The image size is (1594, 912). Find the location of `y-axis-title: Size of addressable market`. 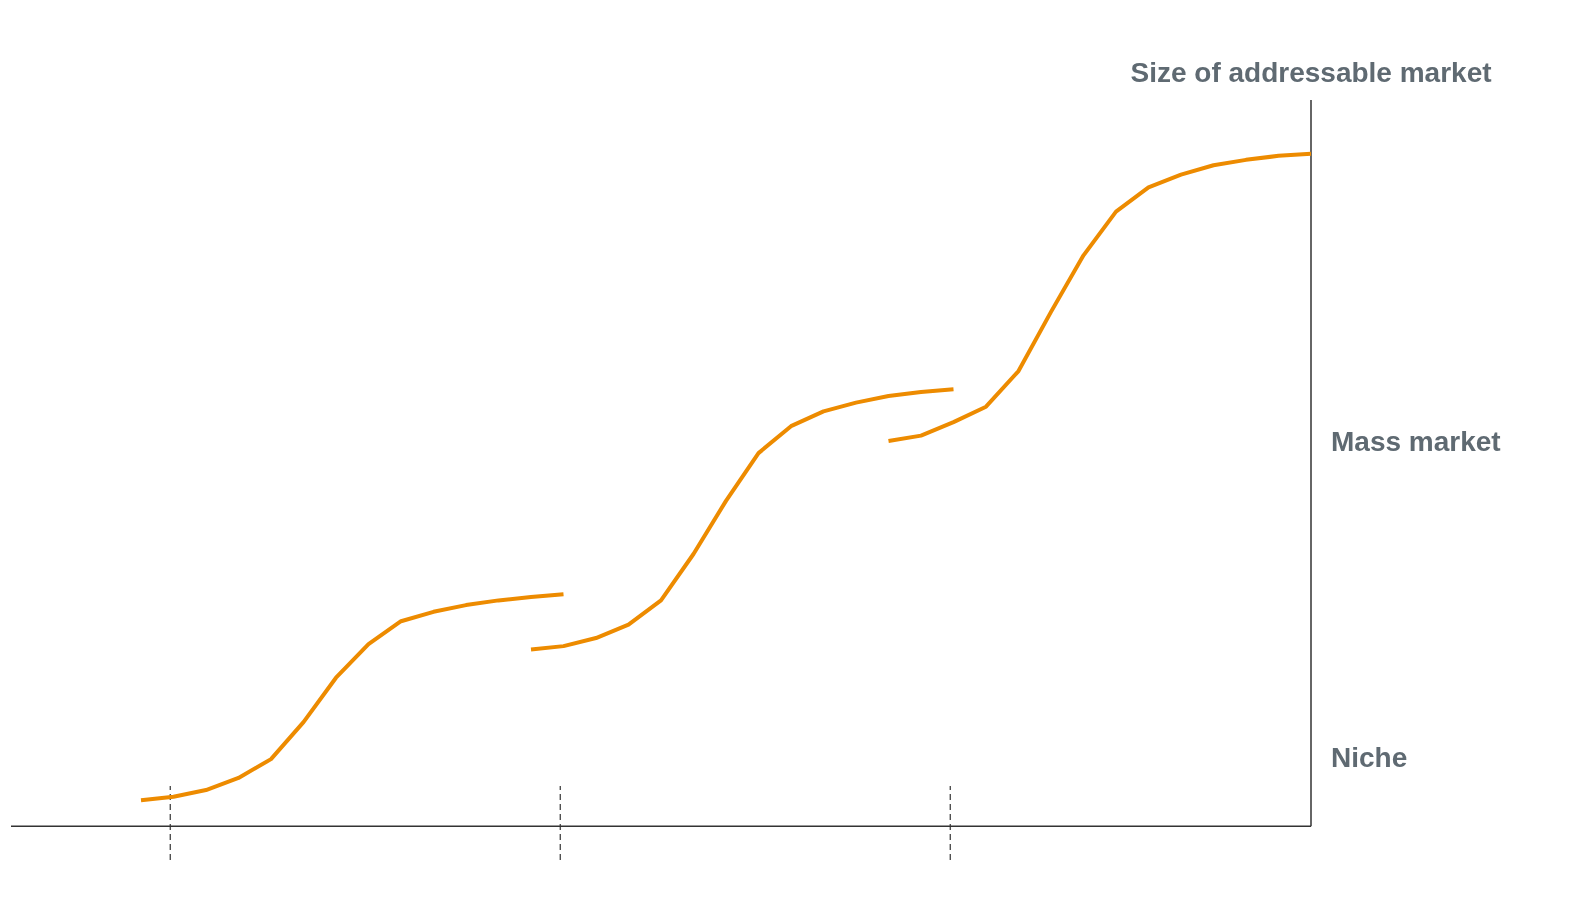

y-axis-title: Size of addressable market is located at coordinates (1311, 72).